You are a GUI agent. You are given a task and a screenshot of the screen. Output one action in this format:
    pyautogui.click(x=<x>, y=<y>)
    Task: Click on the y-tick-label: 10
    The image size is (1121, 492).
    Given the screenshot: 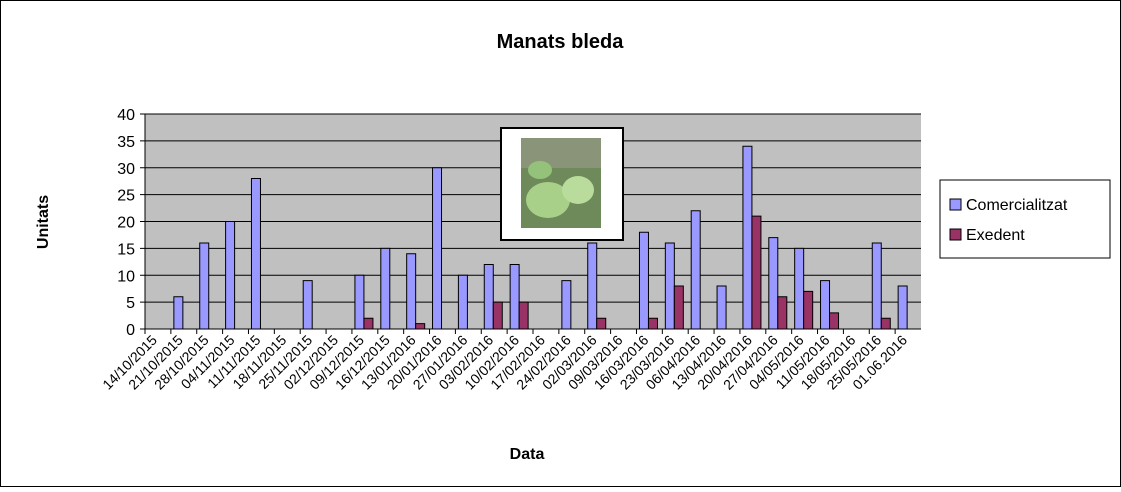 What is the action you would take?
    pyautogui.click(x=126, y=276)
    